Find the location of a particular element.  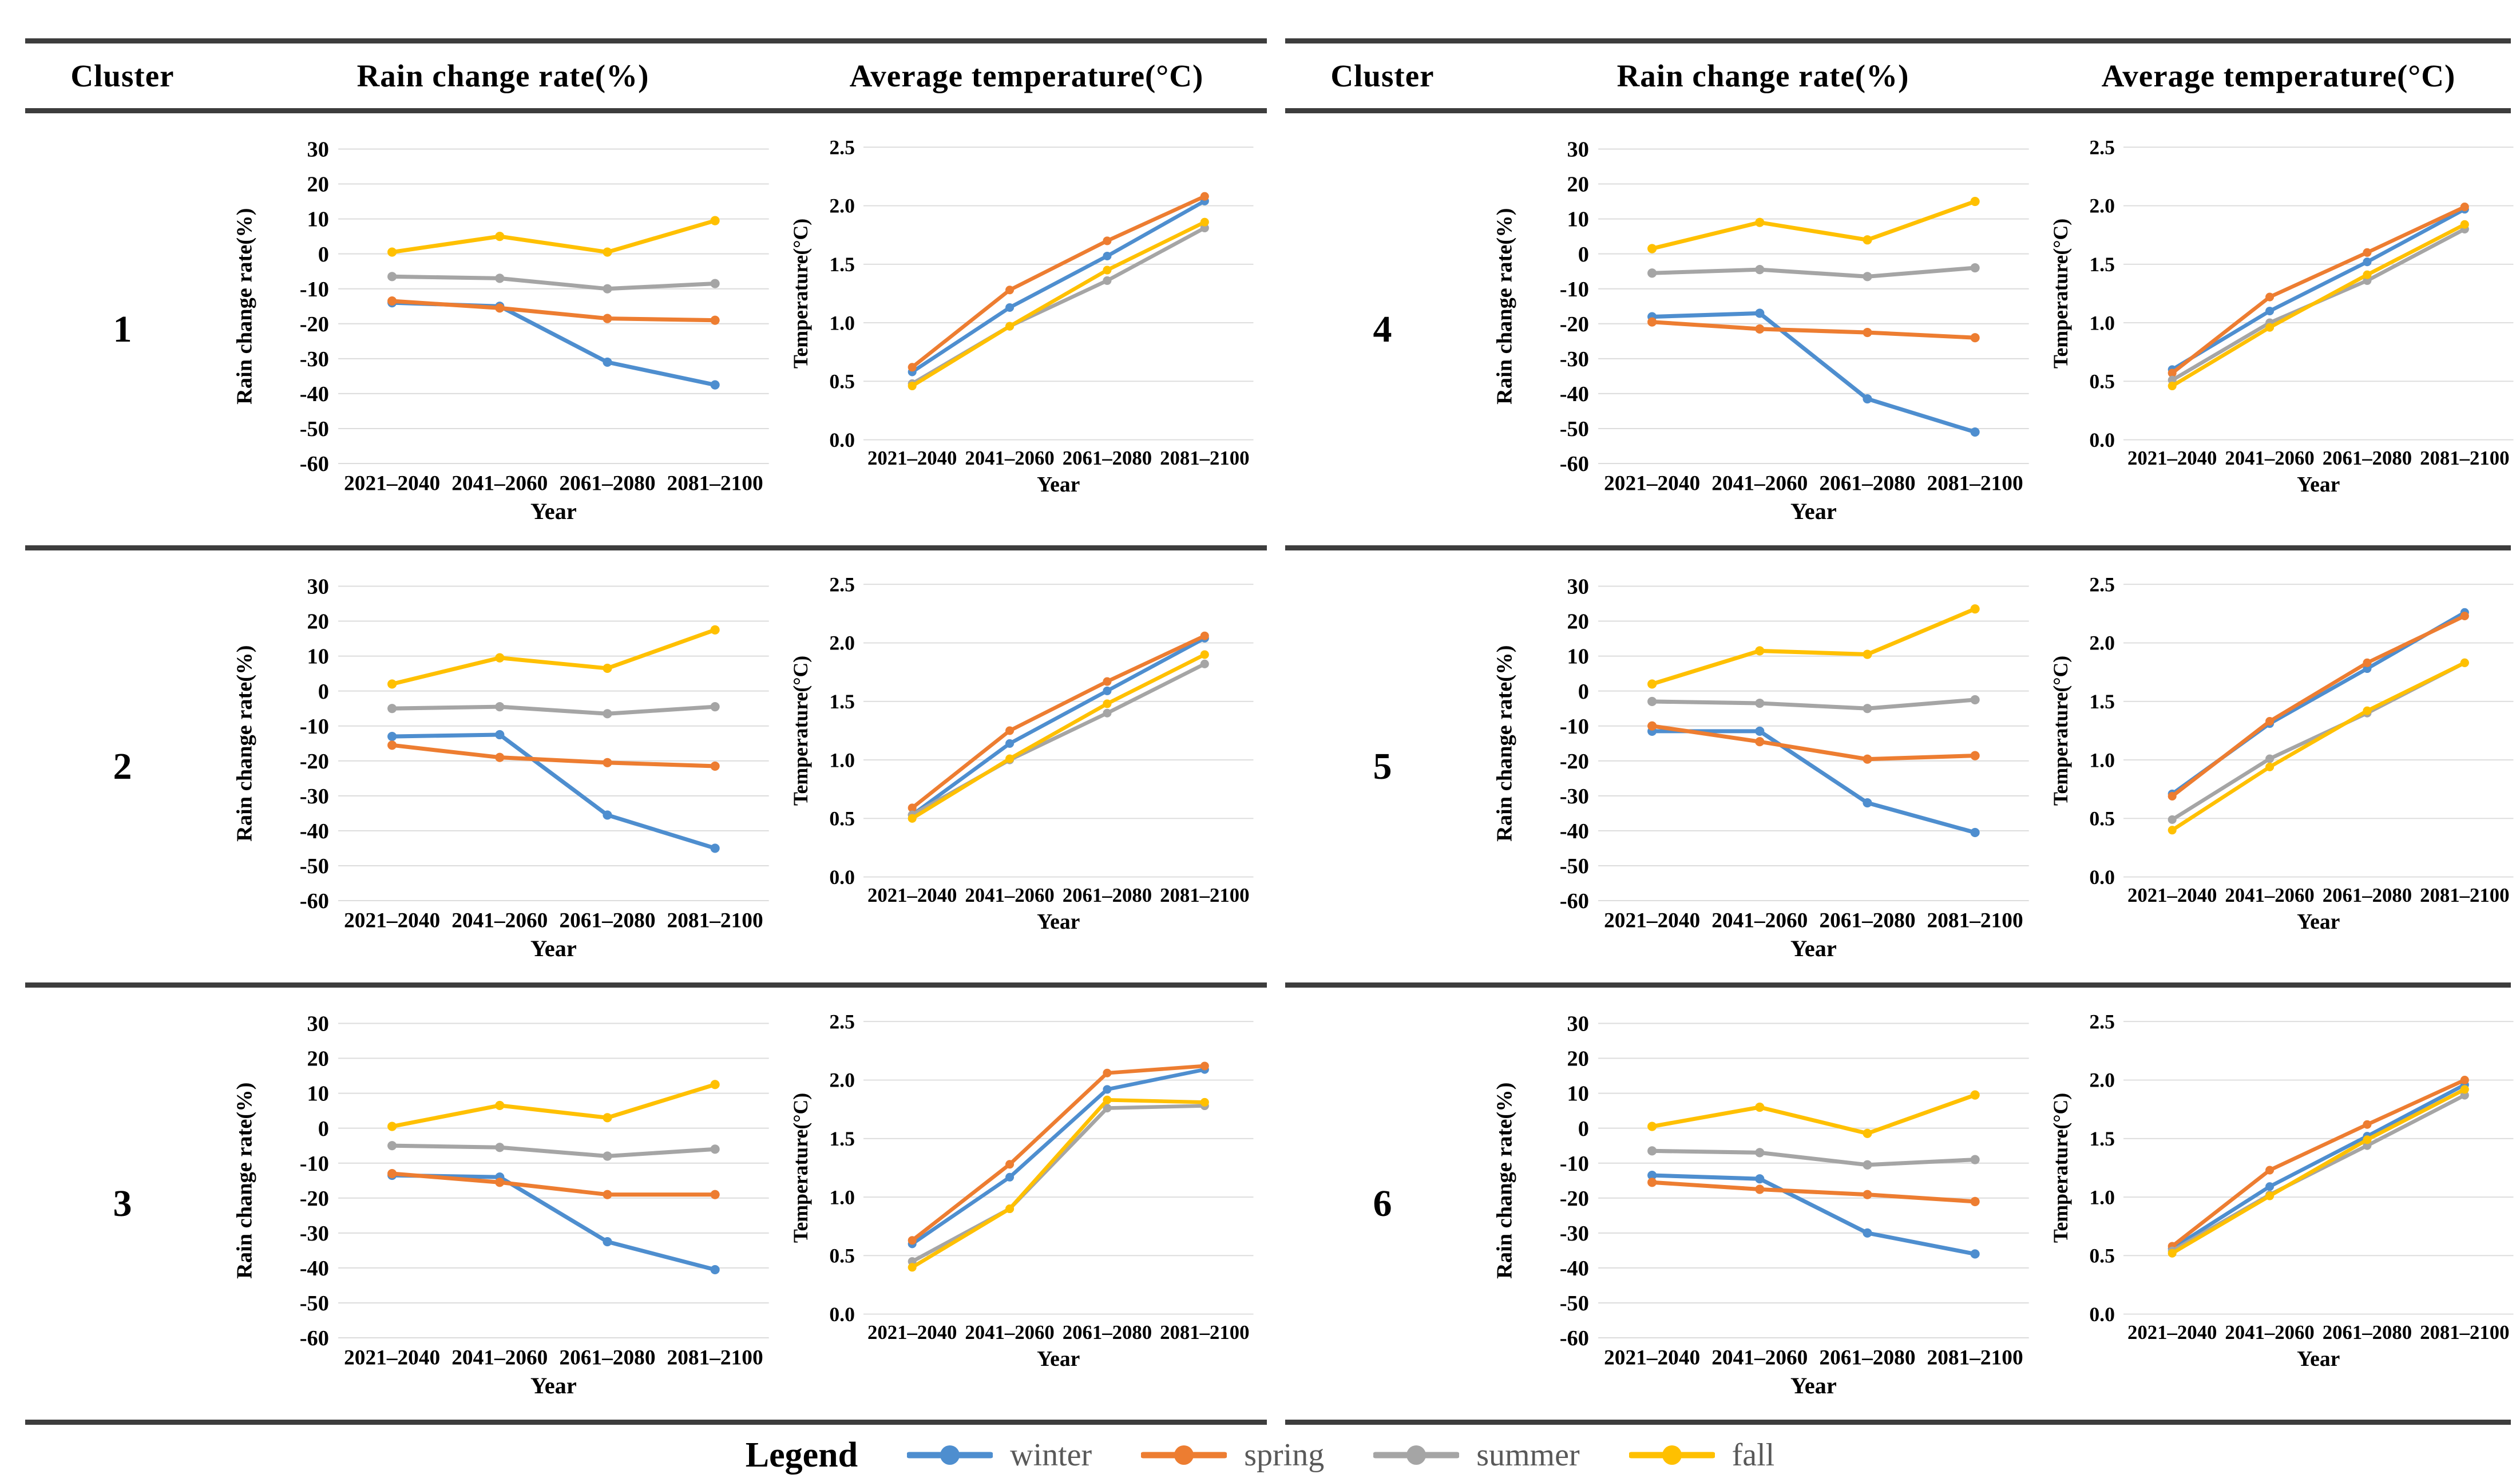

y-tick-label: 30 is located at coordinates (318, 150).